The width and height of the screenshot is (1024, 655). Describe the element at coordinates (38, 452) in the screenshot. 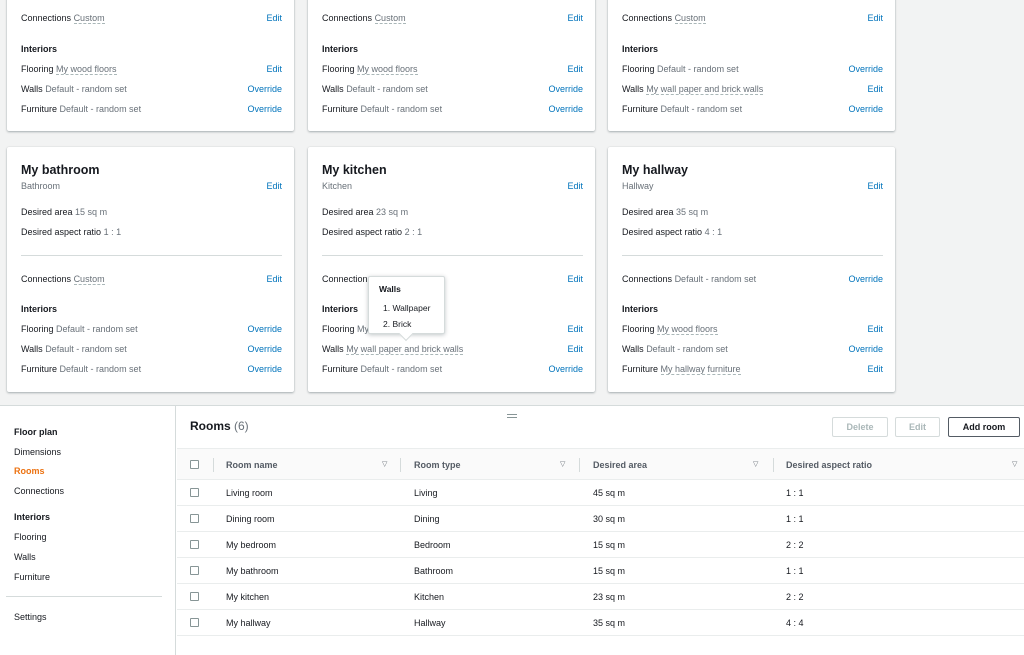

I see `nav-dimensions: Dimensions` at that location.